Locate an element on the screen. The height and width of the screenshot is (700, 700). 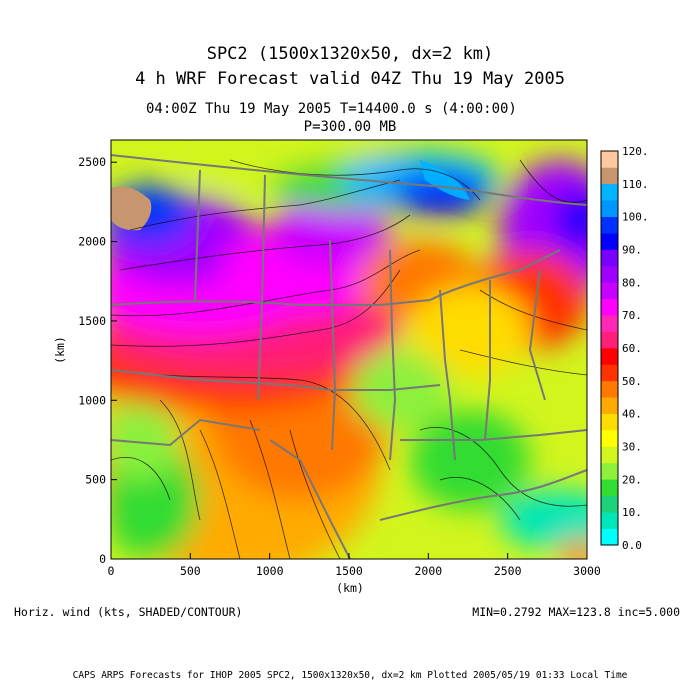
x-axis: 0 500 1000 1500 2000 2500 3000 is located at coordinates (354, 565).